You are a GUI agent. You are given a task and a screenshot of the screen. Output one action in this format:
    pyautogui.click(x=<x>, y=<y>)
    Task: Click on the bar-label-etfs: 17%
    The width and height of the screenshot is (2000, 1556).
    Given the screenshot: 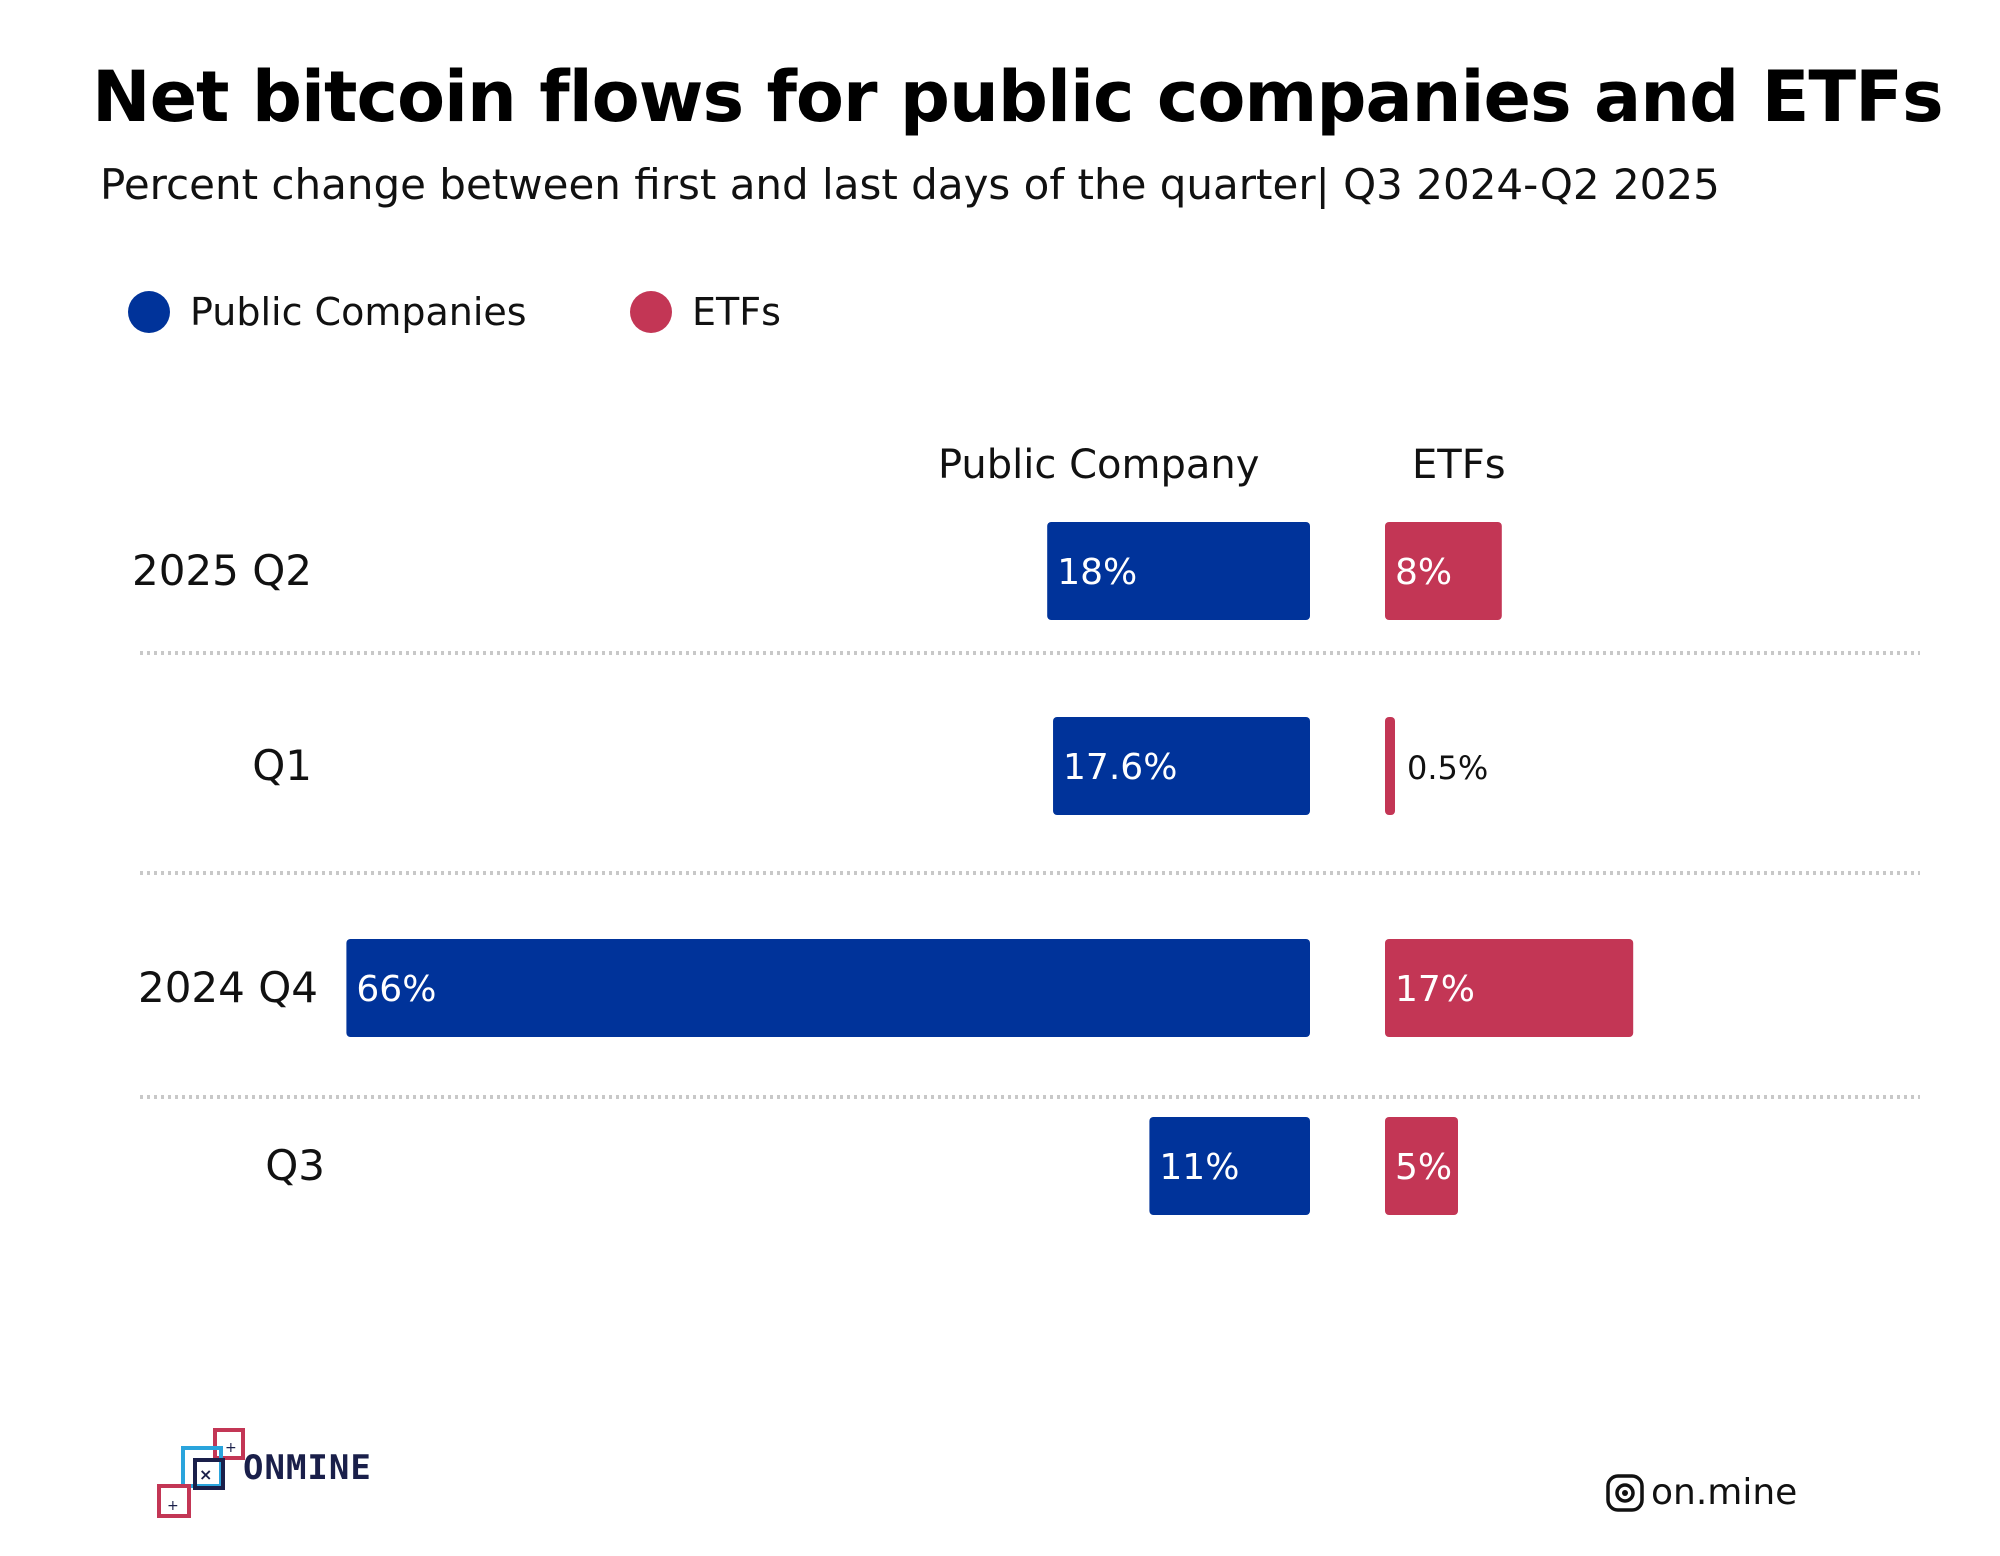 What is the action you would take?
    pyautogui.click(x=1435, y=989)
    